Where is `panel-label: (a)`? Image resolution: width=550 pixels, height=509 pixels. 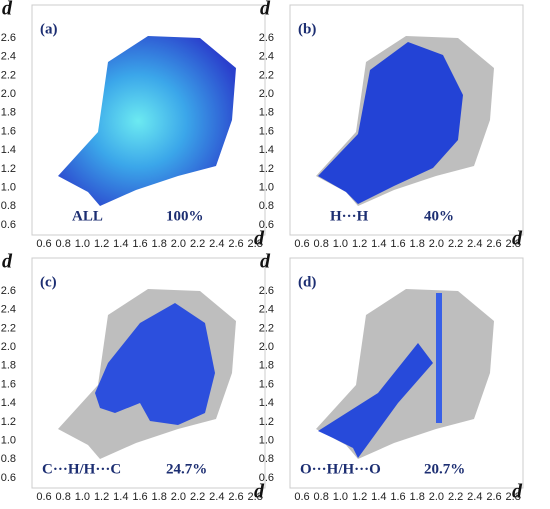
panel-label: (a) is located at coordinates (49, 29).